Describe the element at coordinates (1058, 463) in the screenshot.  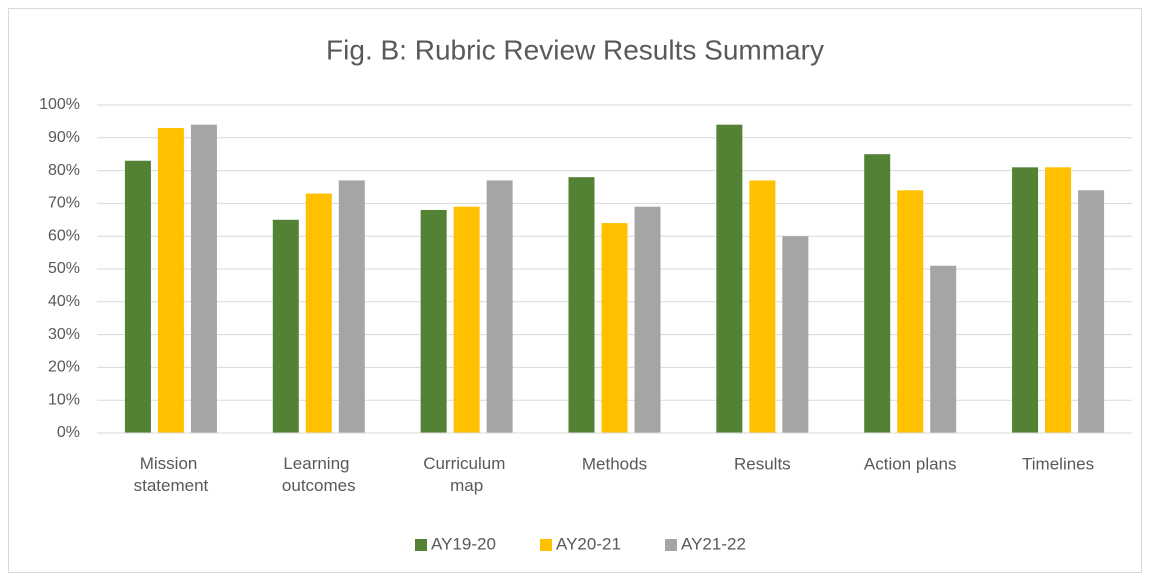
I see `x-tick-label: Timelines` at that location.